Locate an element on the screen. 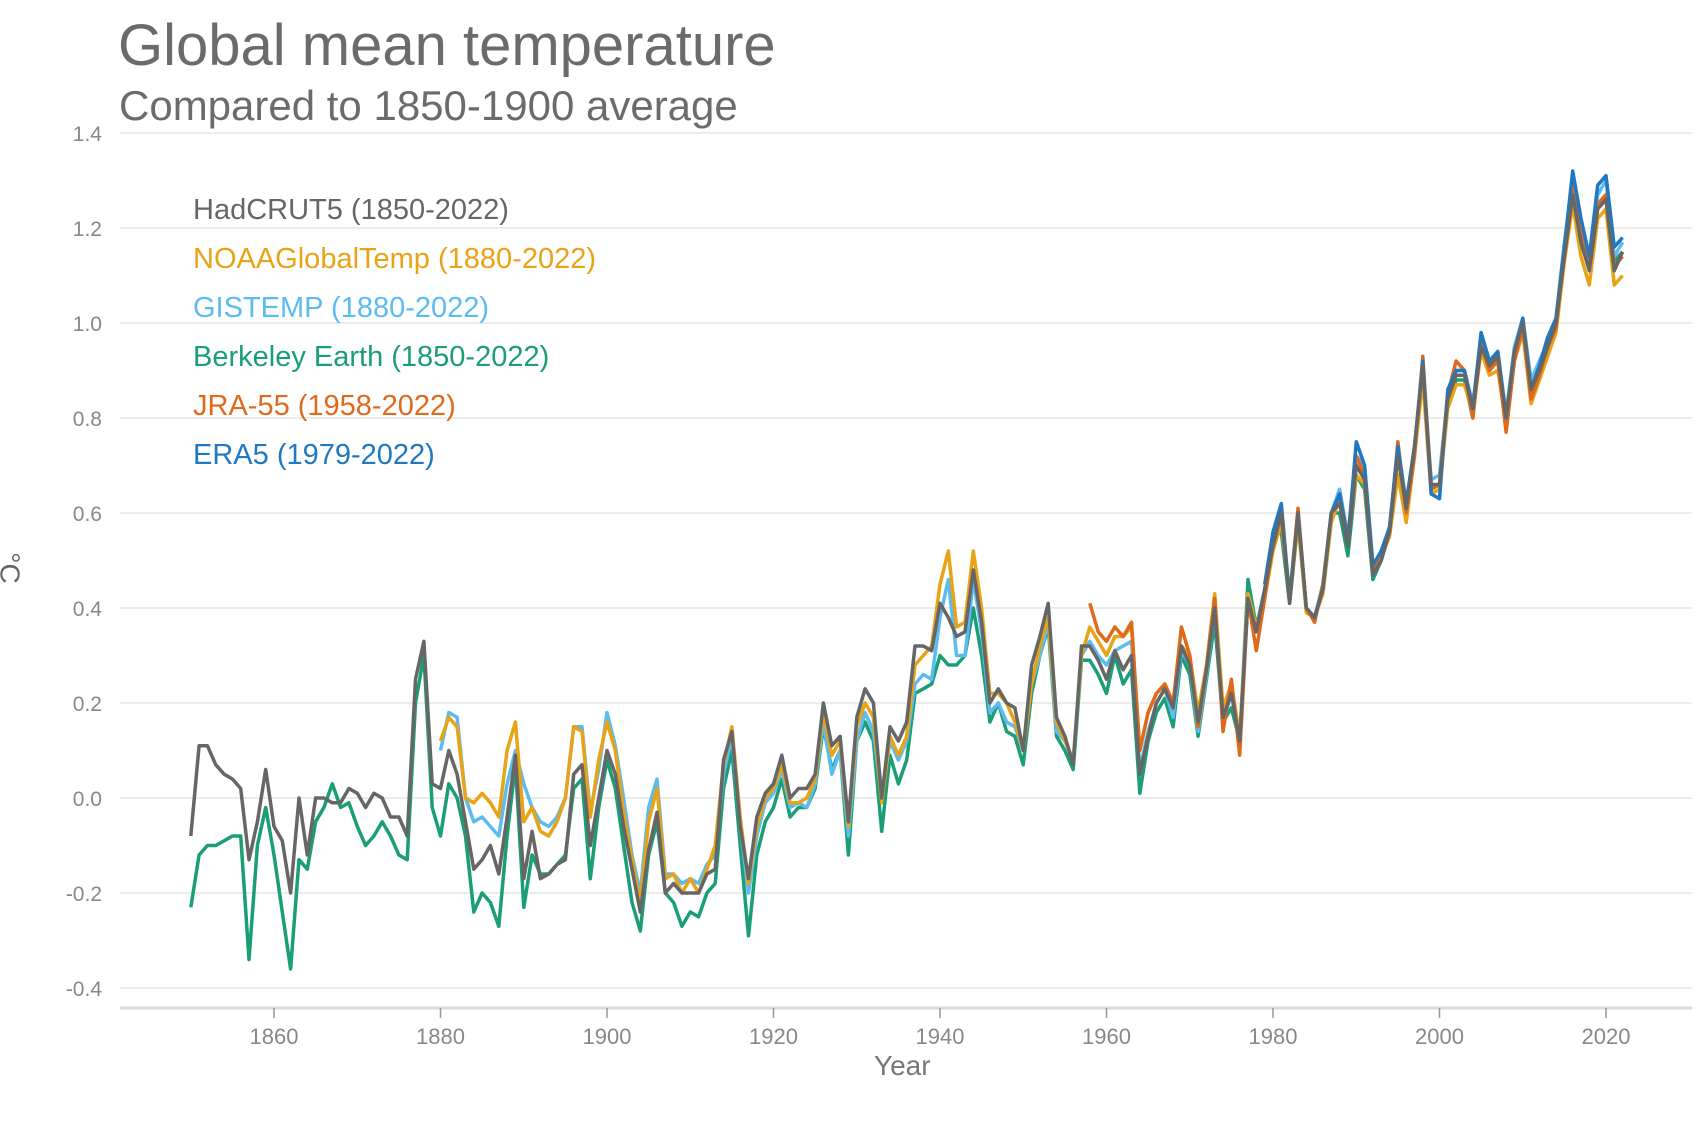 The width and height of the screenshot is (1706, 1135). x-tick-label: 1960 is located at coordinates (1106, 1036).